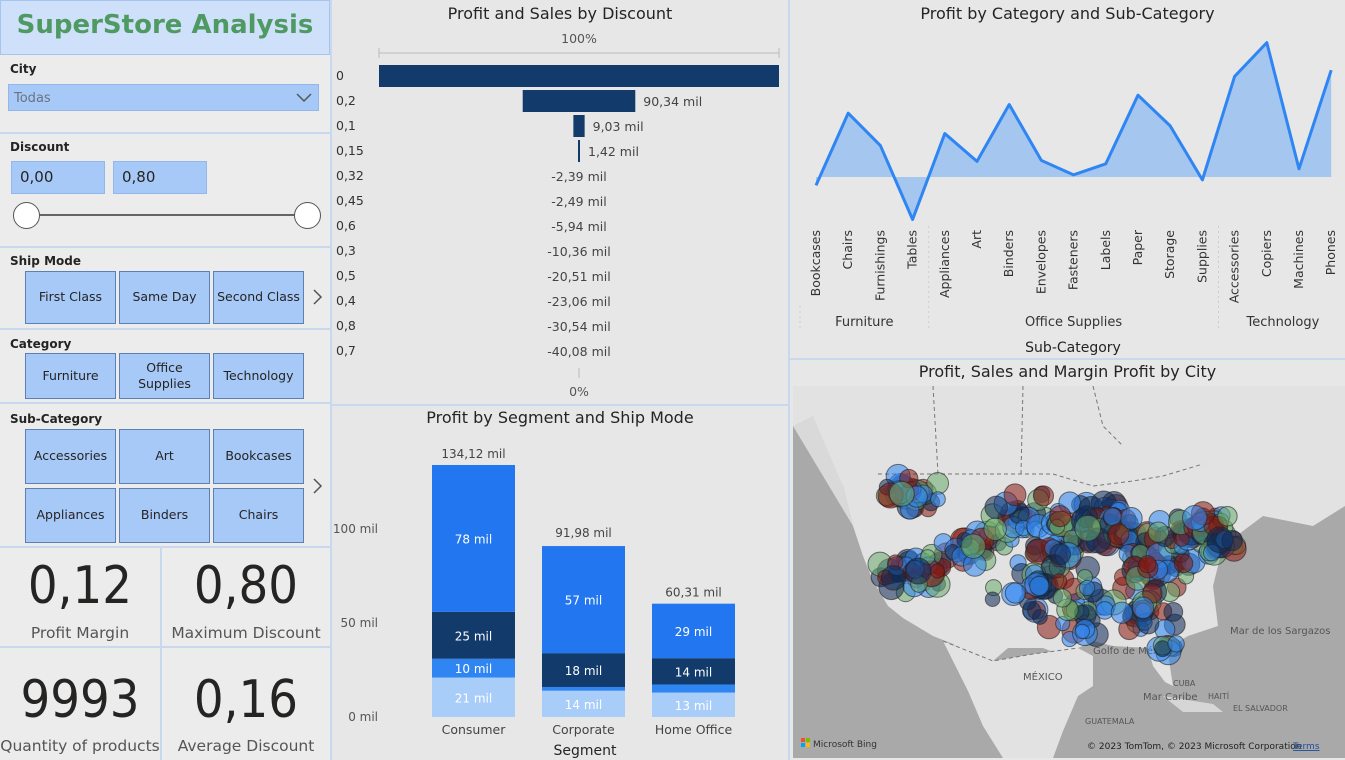 This screenshot has height=760, width=1345. What do you see at coordinates (70, 515) in the screenshot?
I see `sub-category-appliances: Appliances` at bounding box center [70, 515].